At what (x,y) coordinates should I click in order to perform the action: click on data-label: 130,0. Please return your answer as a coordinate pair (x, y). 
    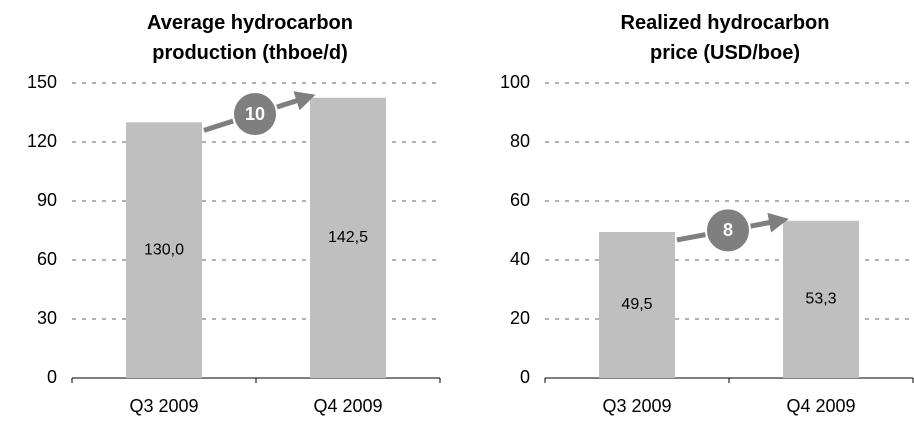
    Looking at the image, I should click on (164, 249).